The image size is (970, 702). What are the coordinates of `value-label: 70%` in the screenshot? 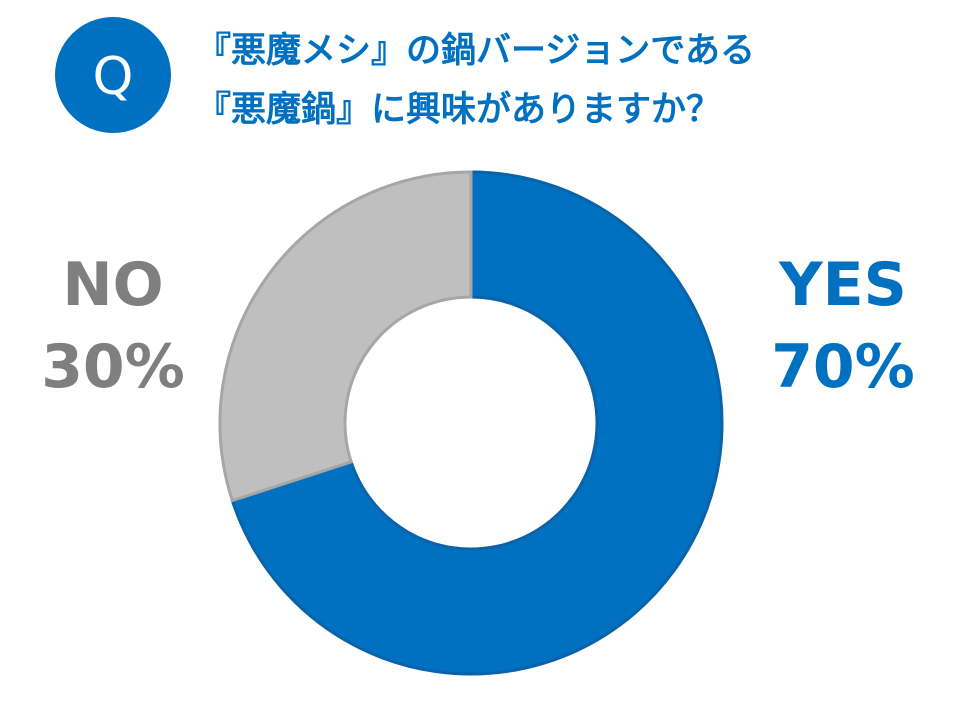 It's located at (843, 367).